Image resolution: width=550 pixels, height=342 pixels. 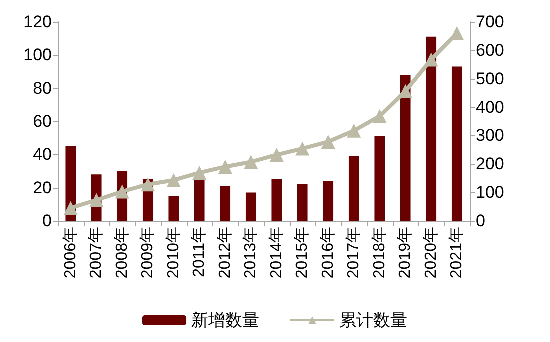 I want to click on y2-tick-label: 0, so click(x=481, y=221).